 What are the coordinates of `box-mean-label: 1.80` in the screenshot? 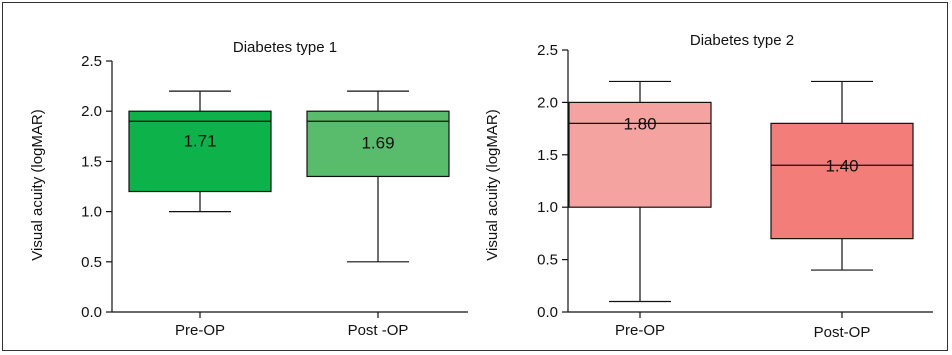 It's located at (639, 123).